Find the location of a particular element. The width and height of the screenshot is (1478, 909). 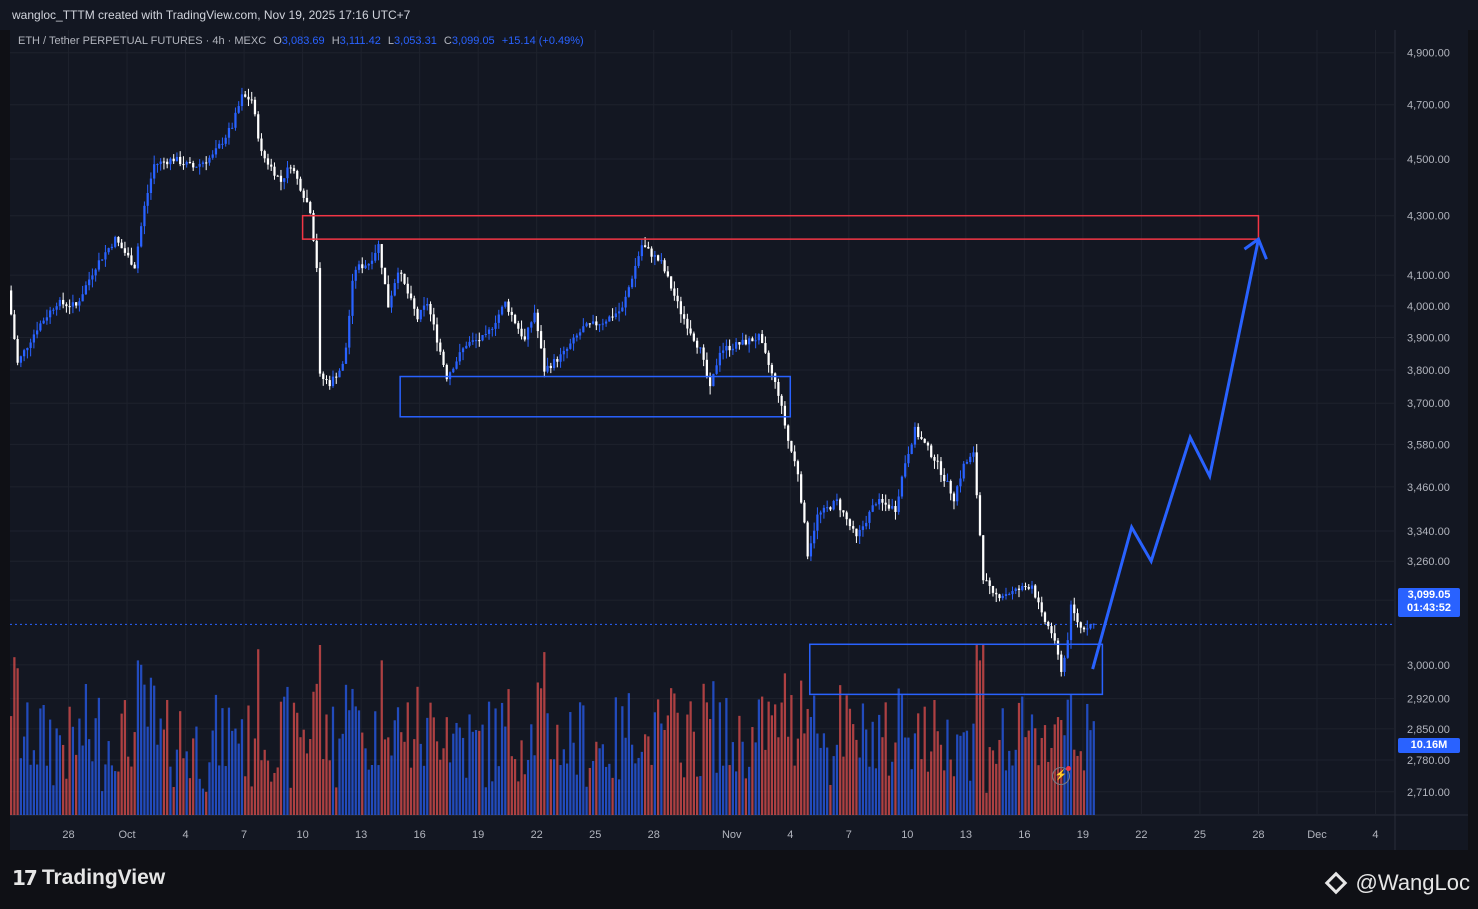

time-tick-label: 28 is located at coordinates (654, 835).